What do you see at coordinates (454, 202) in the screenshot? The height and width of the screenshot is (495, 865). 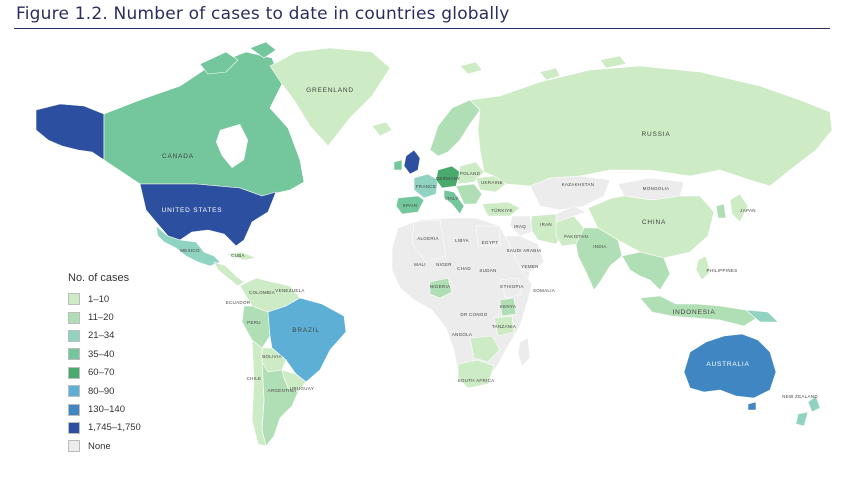 I see `country-italy` at bounding box center [454, 202].